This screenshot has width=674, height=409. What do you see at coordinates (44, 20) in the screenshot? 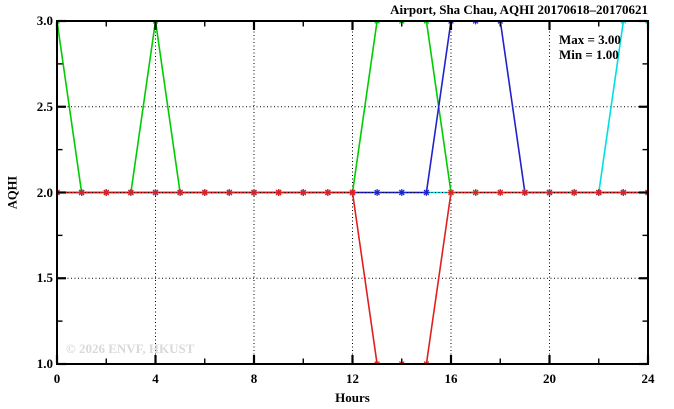
I see `y-tick-label: 3.0` at bounding box center [44, 20].